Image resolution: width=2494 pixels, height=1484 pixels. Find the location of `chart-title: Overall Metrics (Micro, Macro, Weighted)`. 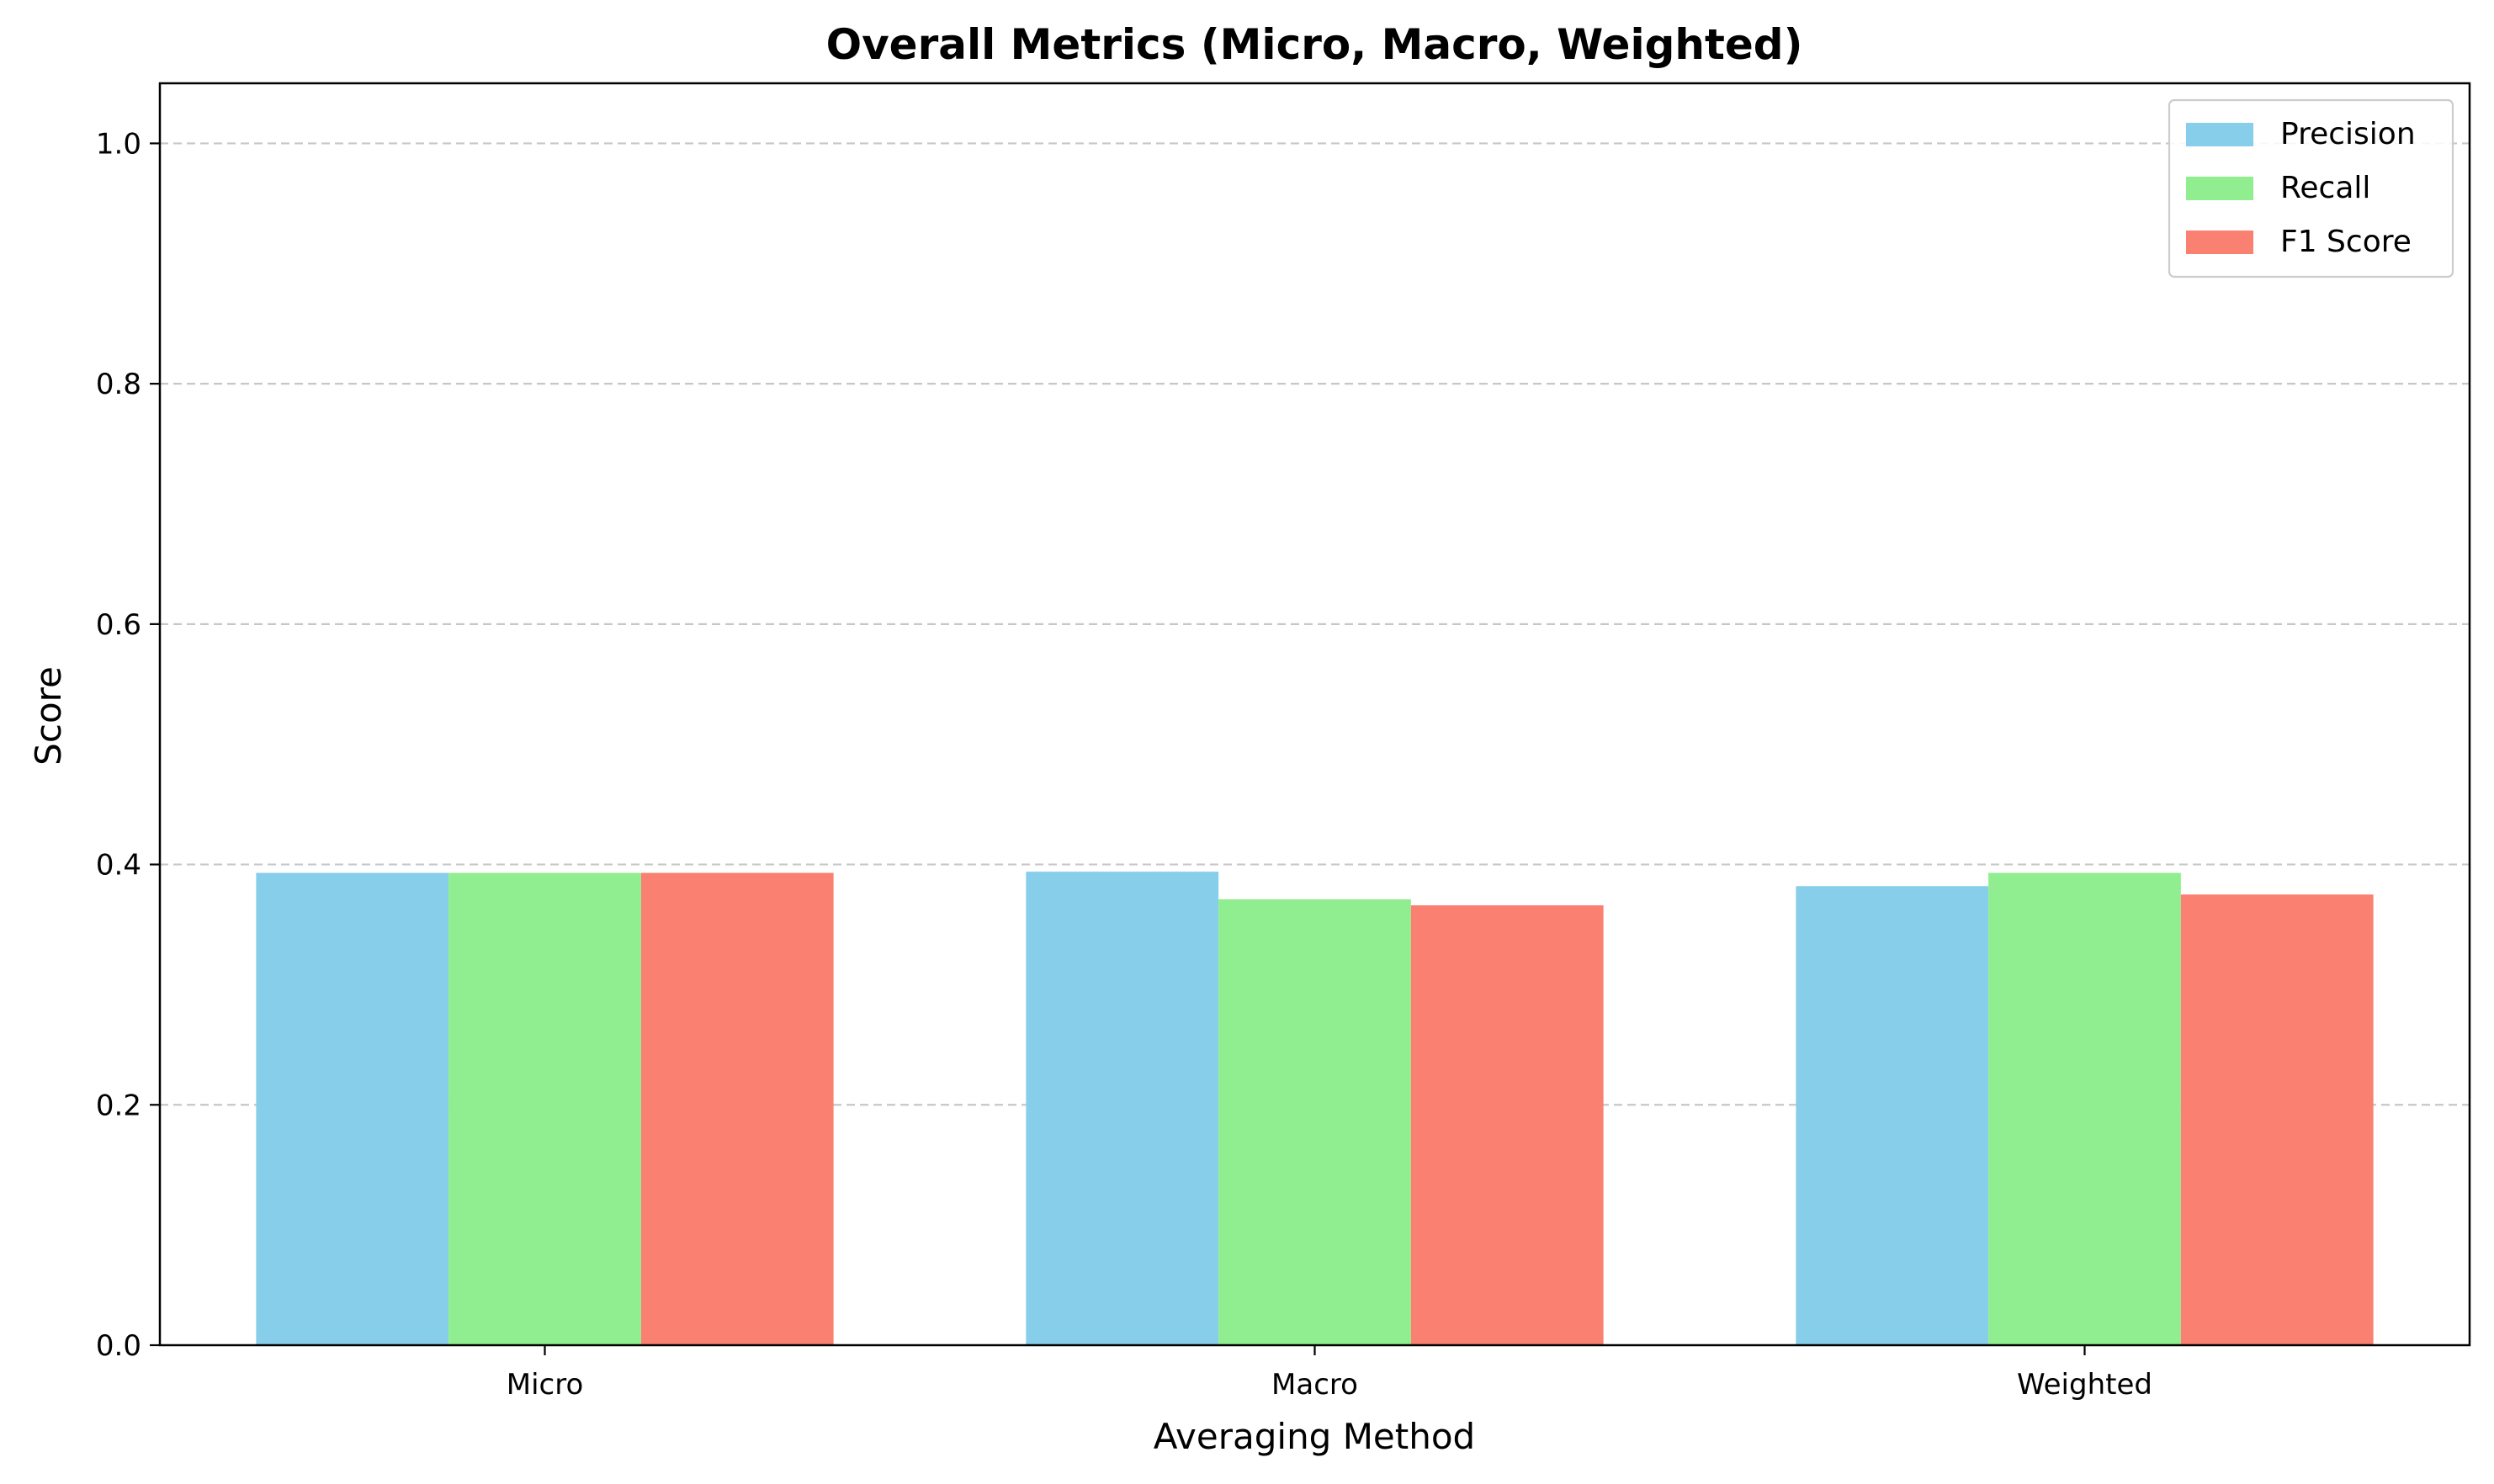

chart-title: Overall Metrics (Micro, Macro, Weighted) is located at coordinates (1315, 44).